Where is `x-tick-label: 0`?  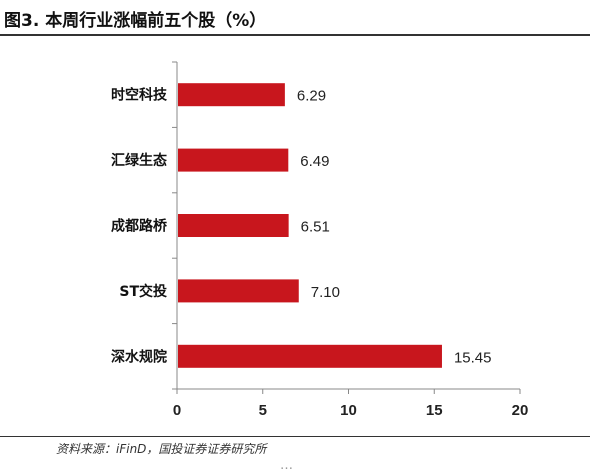 x-tick-label: 0 is located at coordinates (177, 410).